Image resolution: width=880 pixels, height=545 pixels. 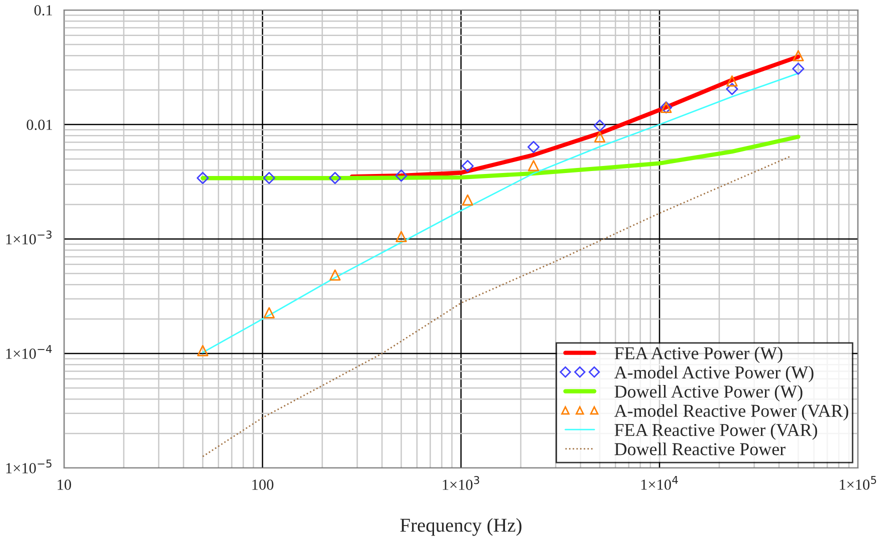 I want to click on x-tick-label: 1×10$^{3}$, so click(x=461, y=483).